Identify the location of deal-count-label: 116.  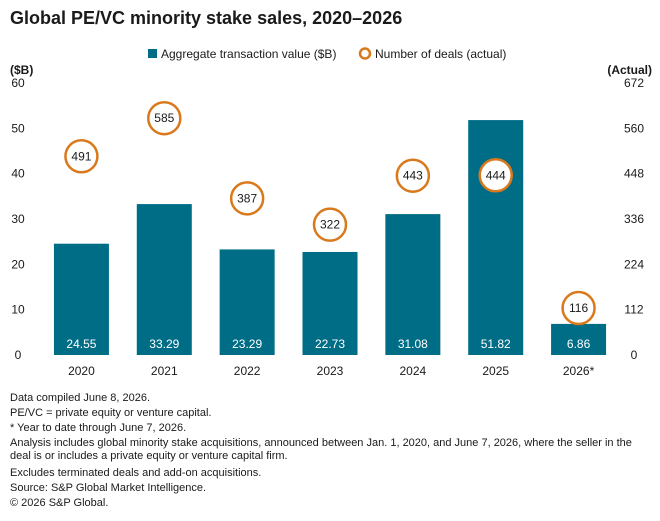
(578, 308).